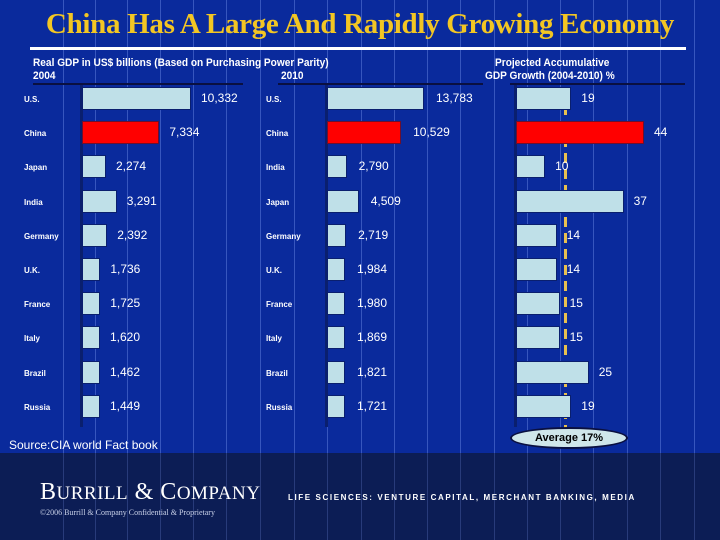 The image size is (720, 540). Describe the element at coordinates (566, 262) in the screenshot. I see `average-line` at that location.